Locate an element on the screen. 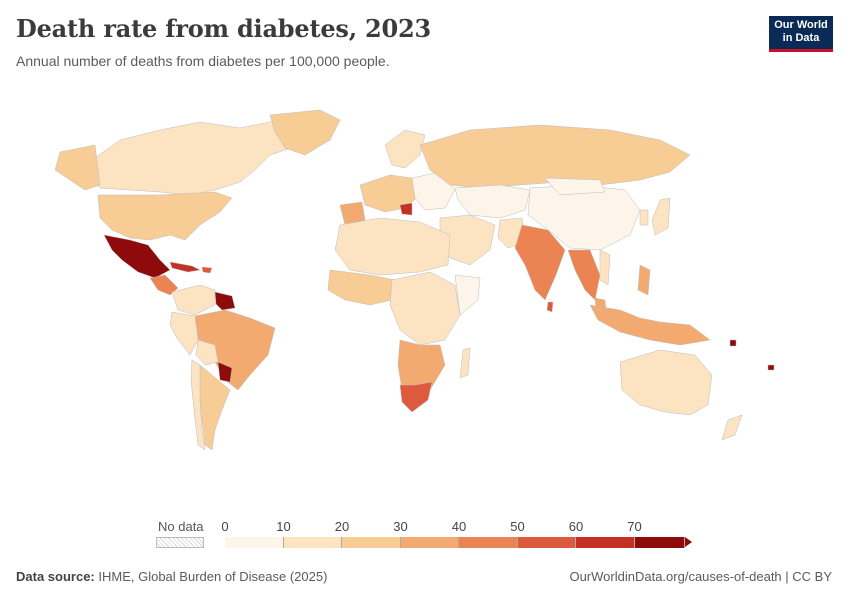  country-japan is located at coordinates (661, 216).